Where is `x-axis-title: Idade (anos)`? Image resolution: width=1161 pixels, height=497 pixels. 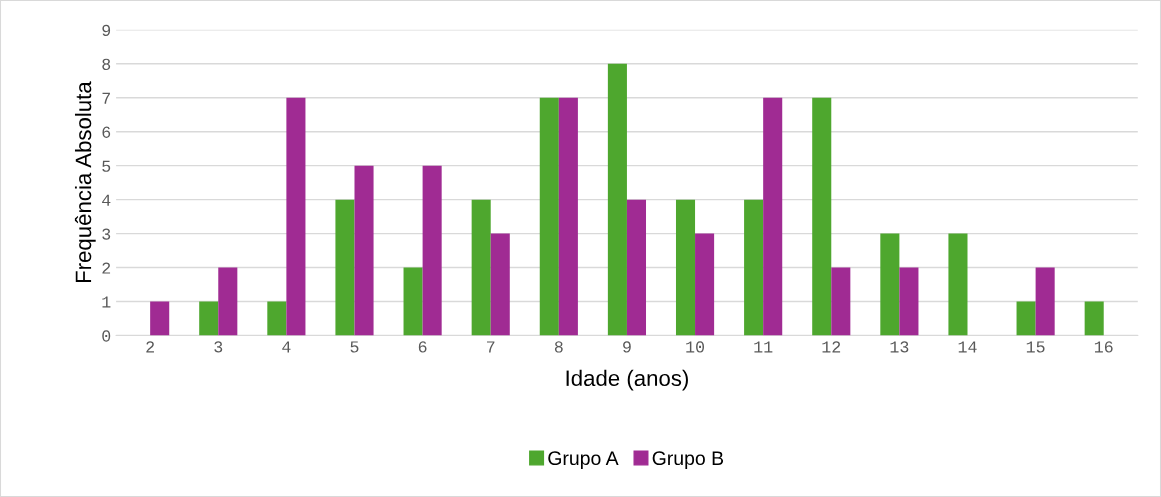
x-axis-title: Idade (anos) is located at coordinates (627, 380).